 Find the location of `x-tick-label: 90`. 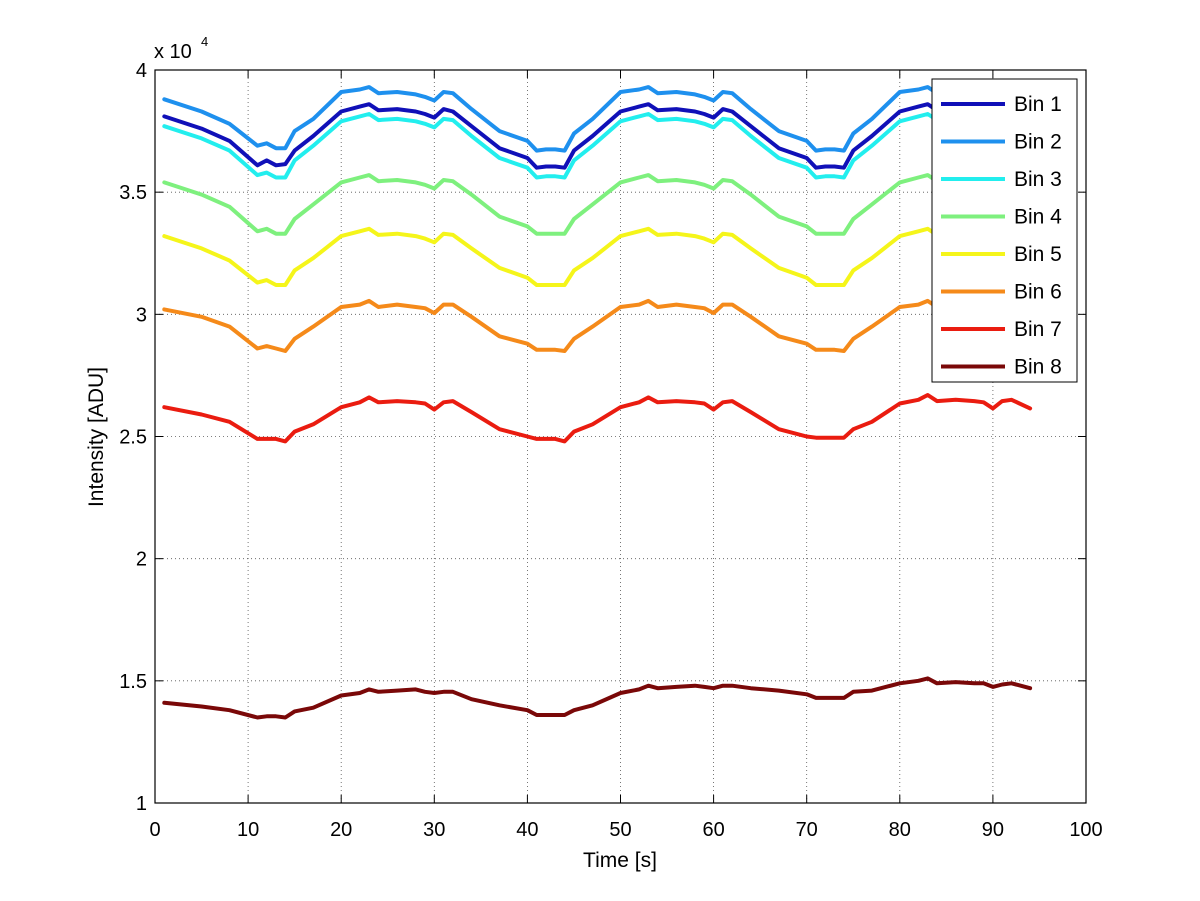

x-tick-label: 90 is located at coordinates (993, 830).